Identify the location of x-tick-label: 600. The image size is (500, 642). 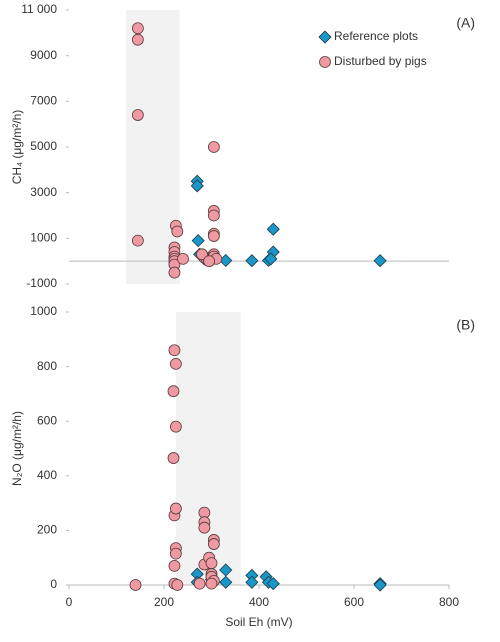
(354, 602).